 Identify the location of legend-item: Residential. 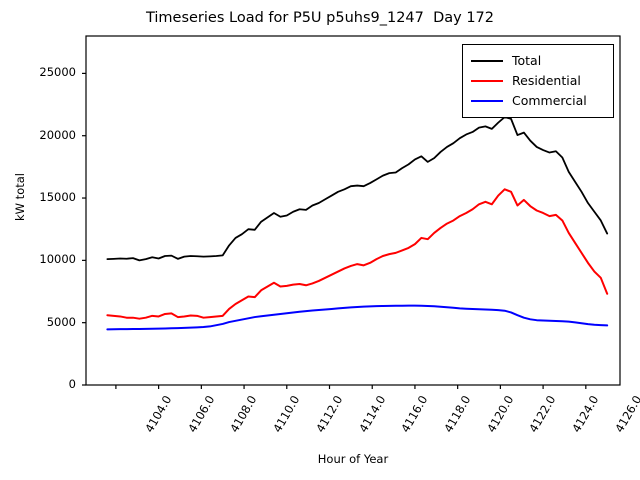
(538, 81).